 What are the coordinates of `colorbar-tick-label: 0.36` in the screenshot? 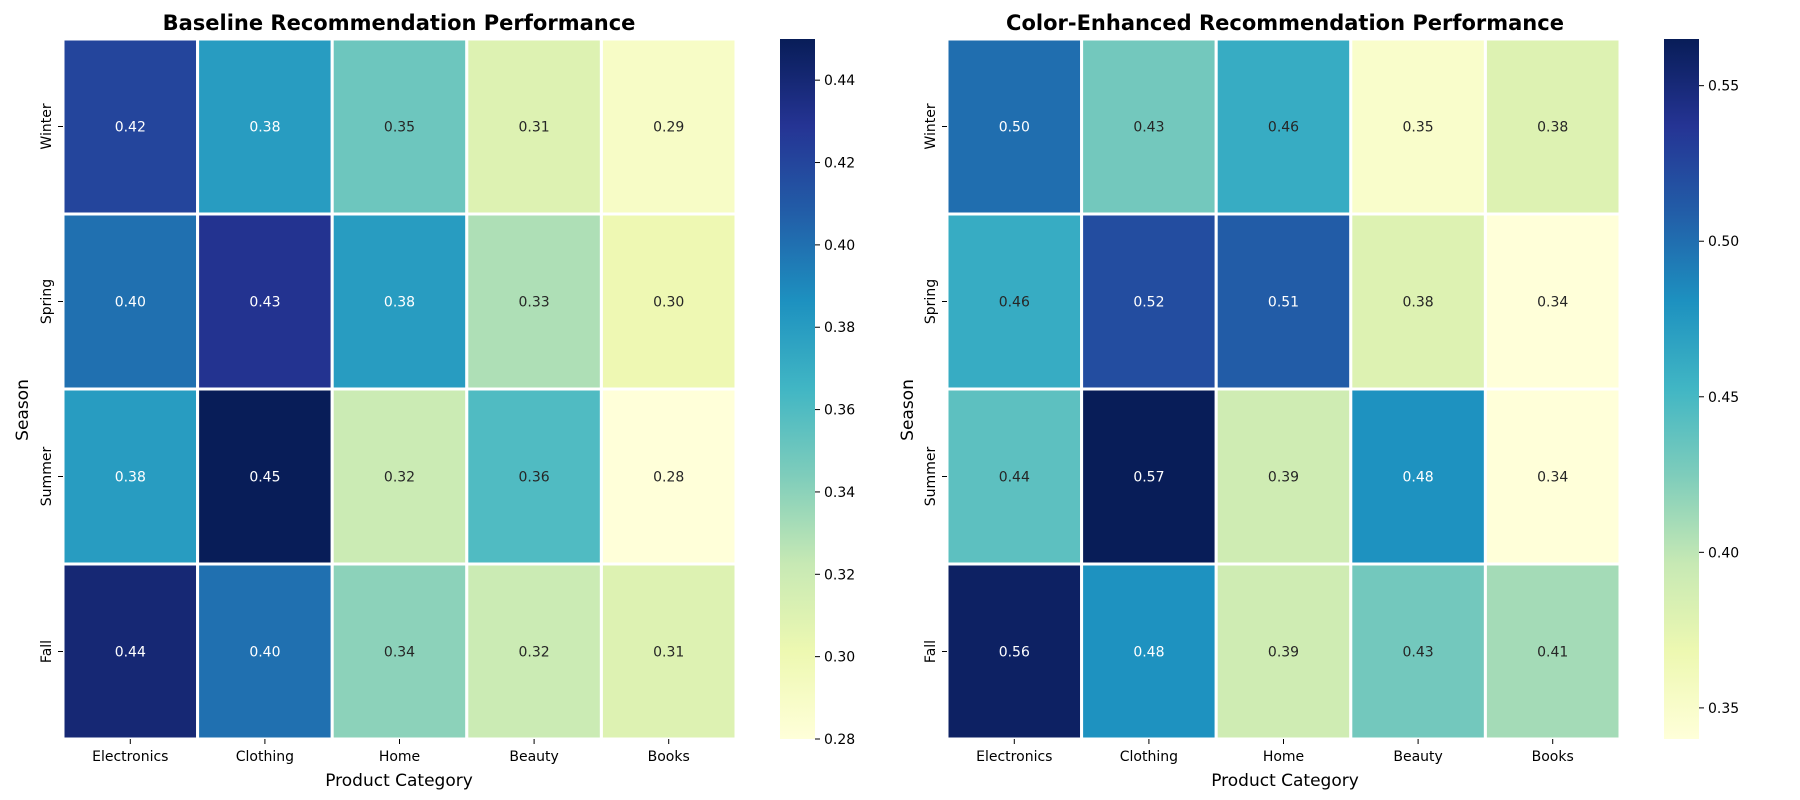 It's located at (839, 411).